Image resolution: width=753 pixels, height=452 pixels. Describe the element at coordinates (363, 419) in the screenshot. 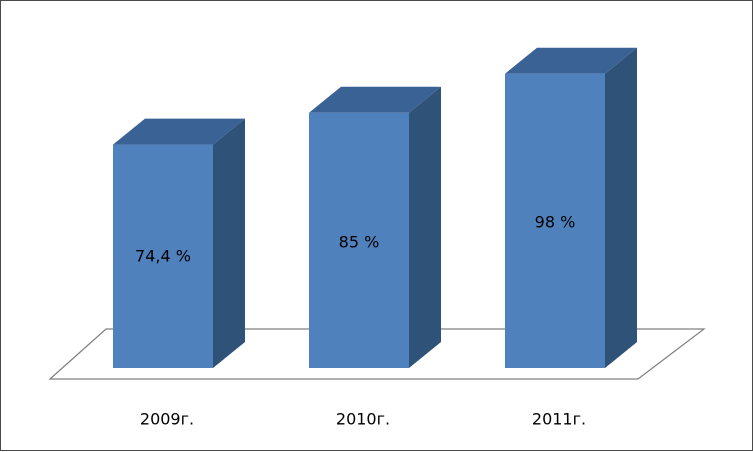

I see `category-label-2: 2010г.` at that location.